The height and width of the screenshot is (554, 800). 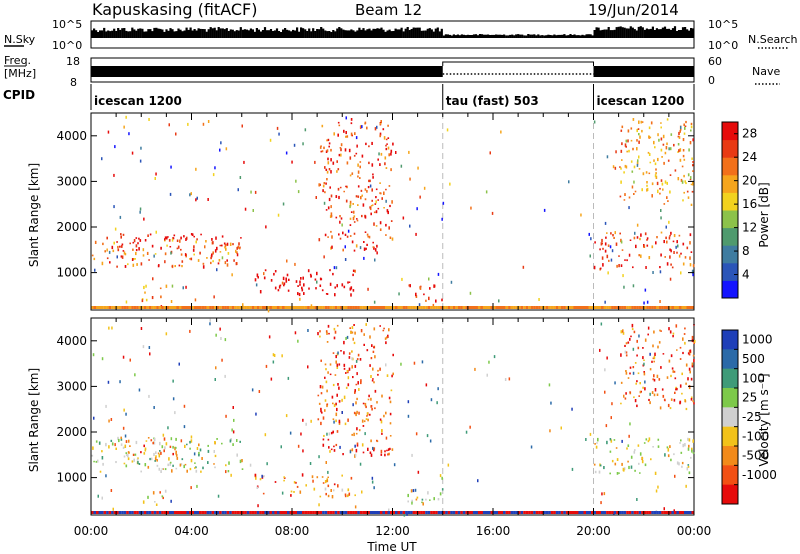 I want to click on ytick-label: 1000, so click(x=71, y=478).